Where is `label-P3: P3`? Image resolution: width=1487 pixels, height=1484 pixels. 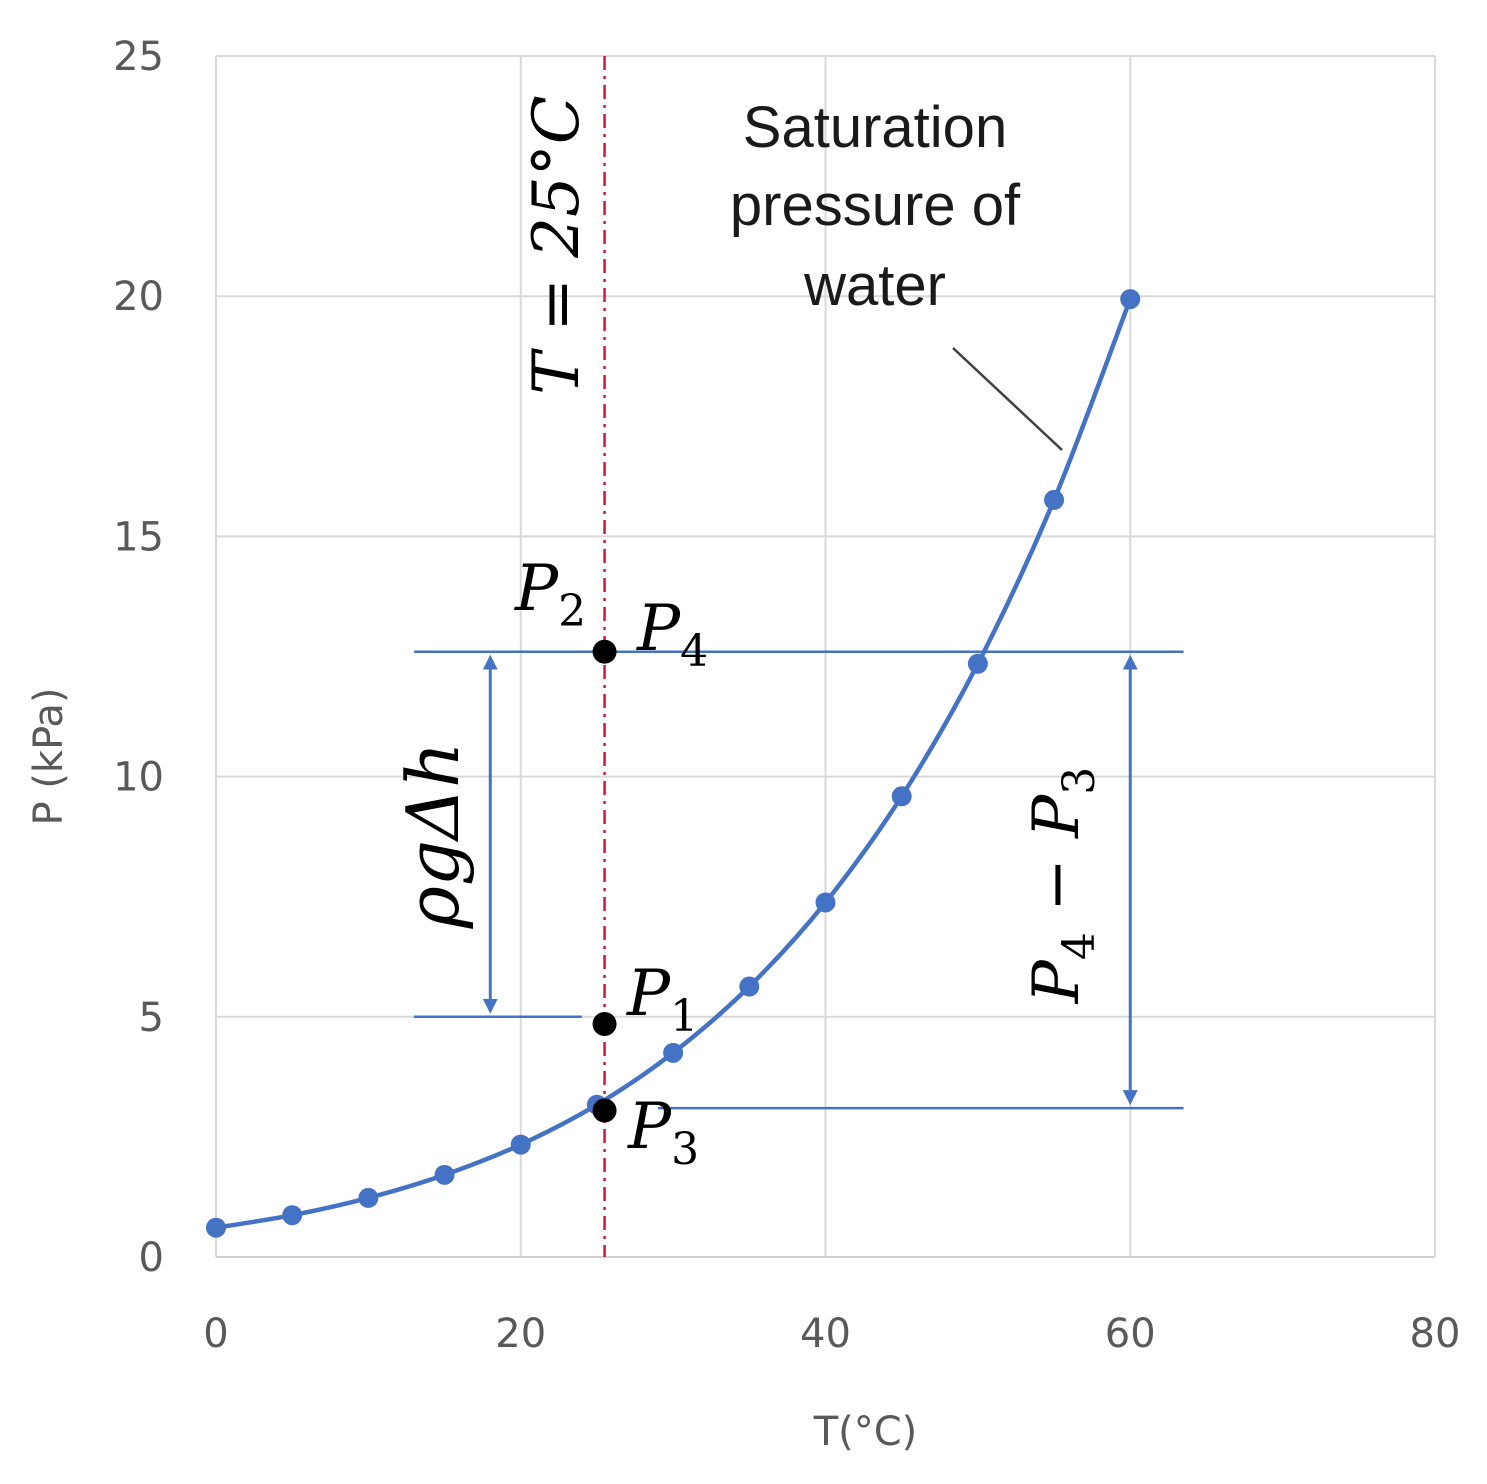 label-P3: P3 is located at coordinates (663, 1132).